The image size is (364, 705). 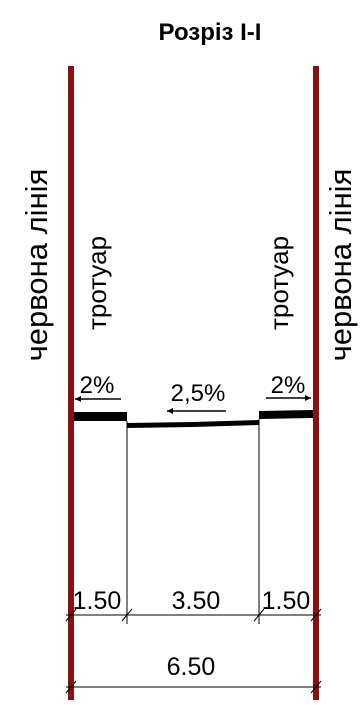 I want to click on sidewalk-label-left: тротуар, so click(x=97, y=283).